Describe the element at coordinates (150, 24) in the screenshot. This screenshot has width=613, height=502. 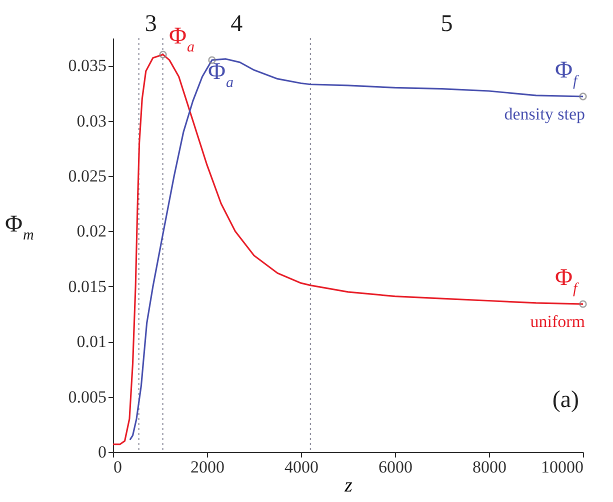
I see `text: 3` at that location.